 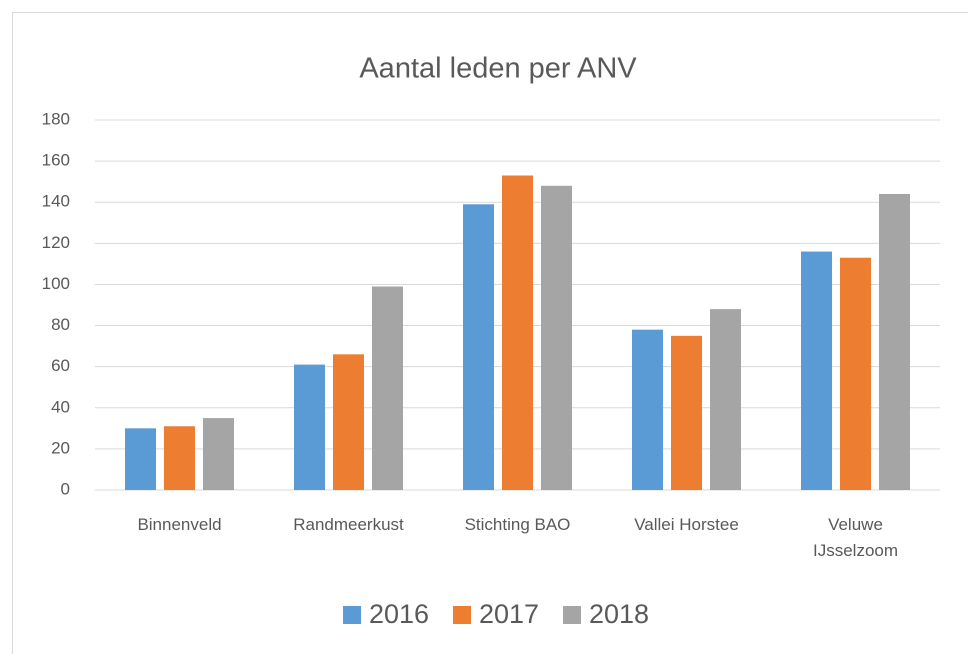 What do you see at coordinates (56, 201) in the screenshot?
I see `y-tick-label: 140` at bounding box center [56, 201].